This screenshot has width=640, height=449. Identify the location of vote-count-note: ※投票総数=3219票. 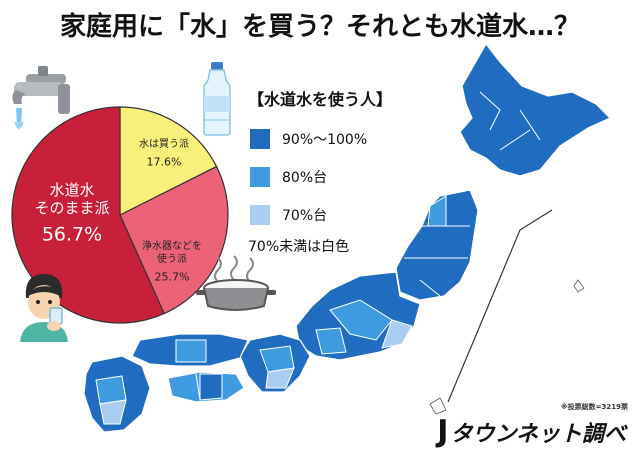
(594, 407).